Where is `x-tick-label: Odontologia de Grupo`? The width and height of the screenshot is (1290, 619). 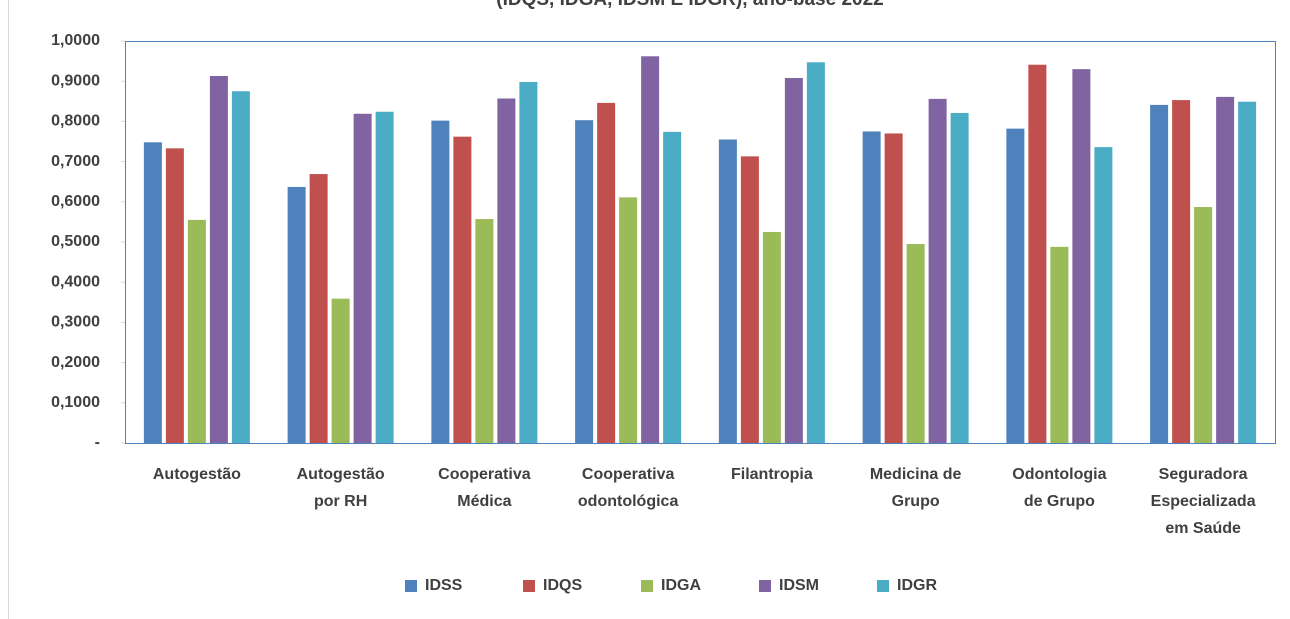
x-tick-label: Odontologia de Grupo is located at coordinates (1059, 488).